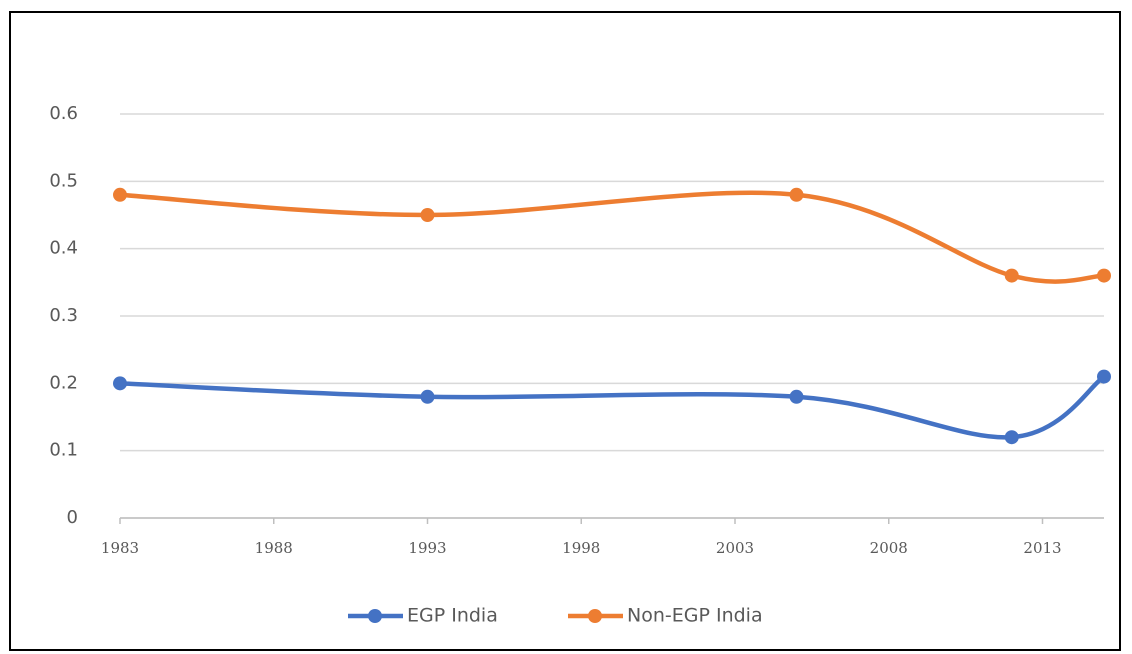 The width and height of the screenshot is (1132, 654). Describe the element at coordinates (63, 382) in the screenshot. I see `y-tick-label: 0.2` at that location.